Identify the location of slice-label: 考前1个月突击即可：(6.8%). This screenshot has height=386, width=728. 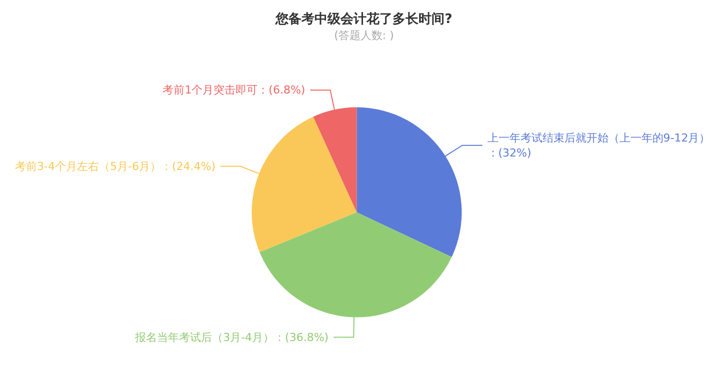
(234, 90).